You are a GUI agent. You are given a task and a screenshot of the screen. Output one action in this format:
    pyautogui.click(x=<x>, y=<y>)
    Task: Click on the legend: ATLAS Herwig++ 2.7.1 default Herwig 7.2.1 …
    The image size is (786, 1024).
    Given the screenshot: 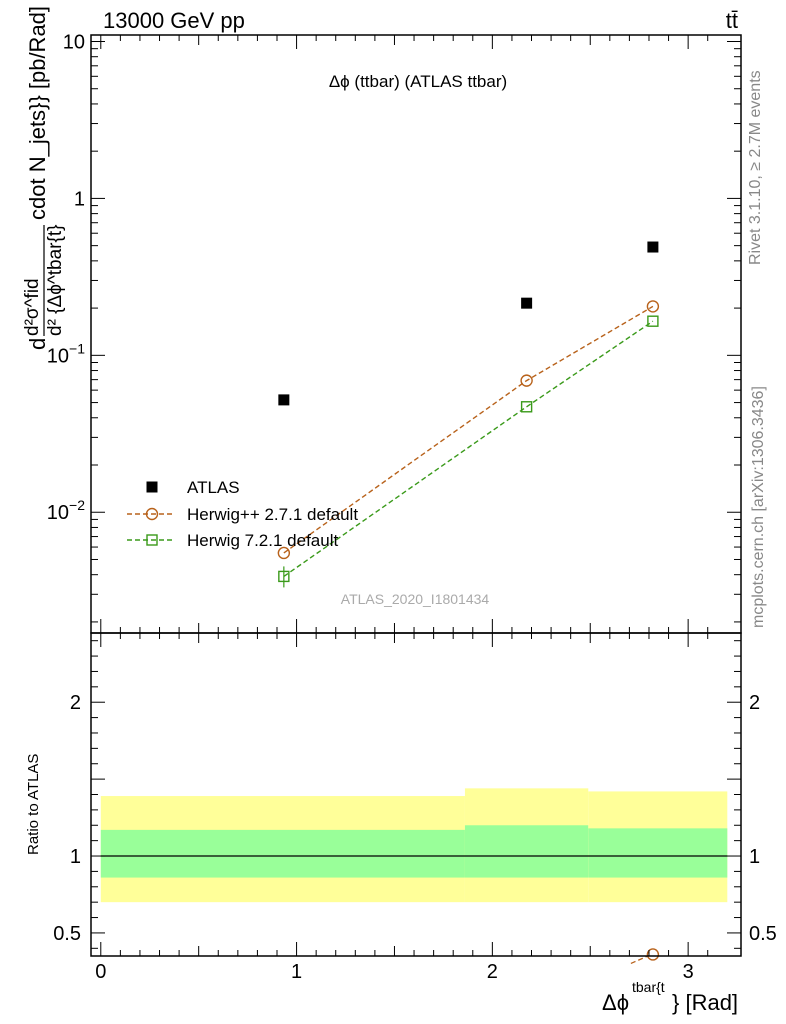 What is the action you would take?
    pyautogui.click(x=242, y=514)
    